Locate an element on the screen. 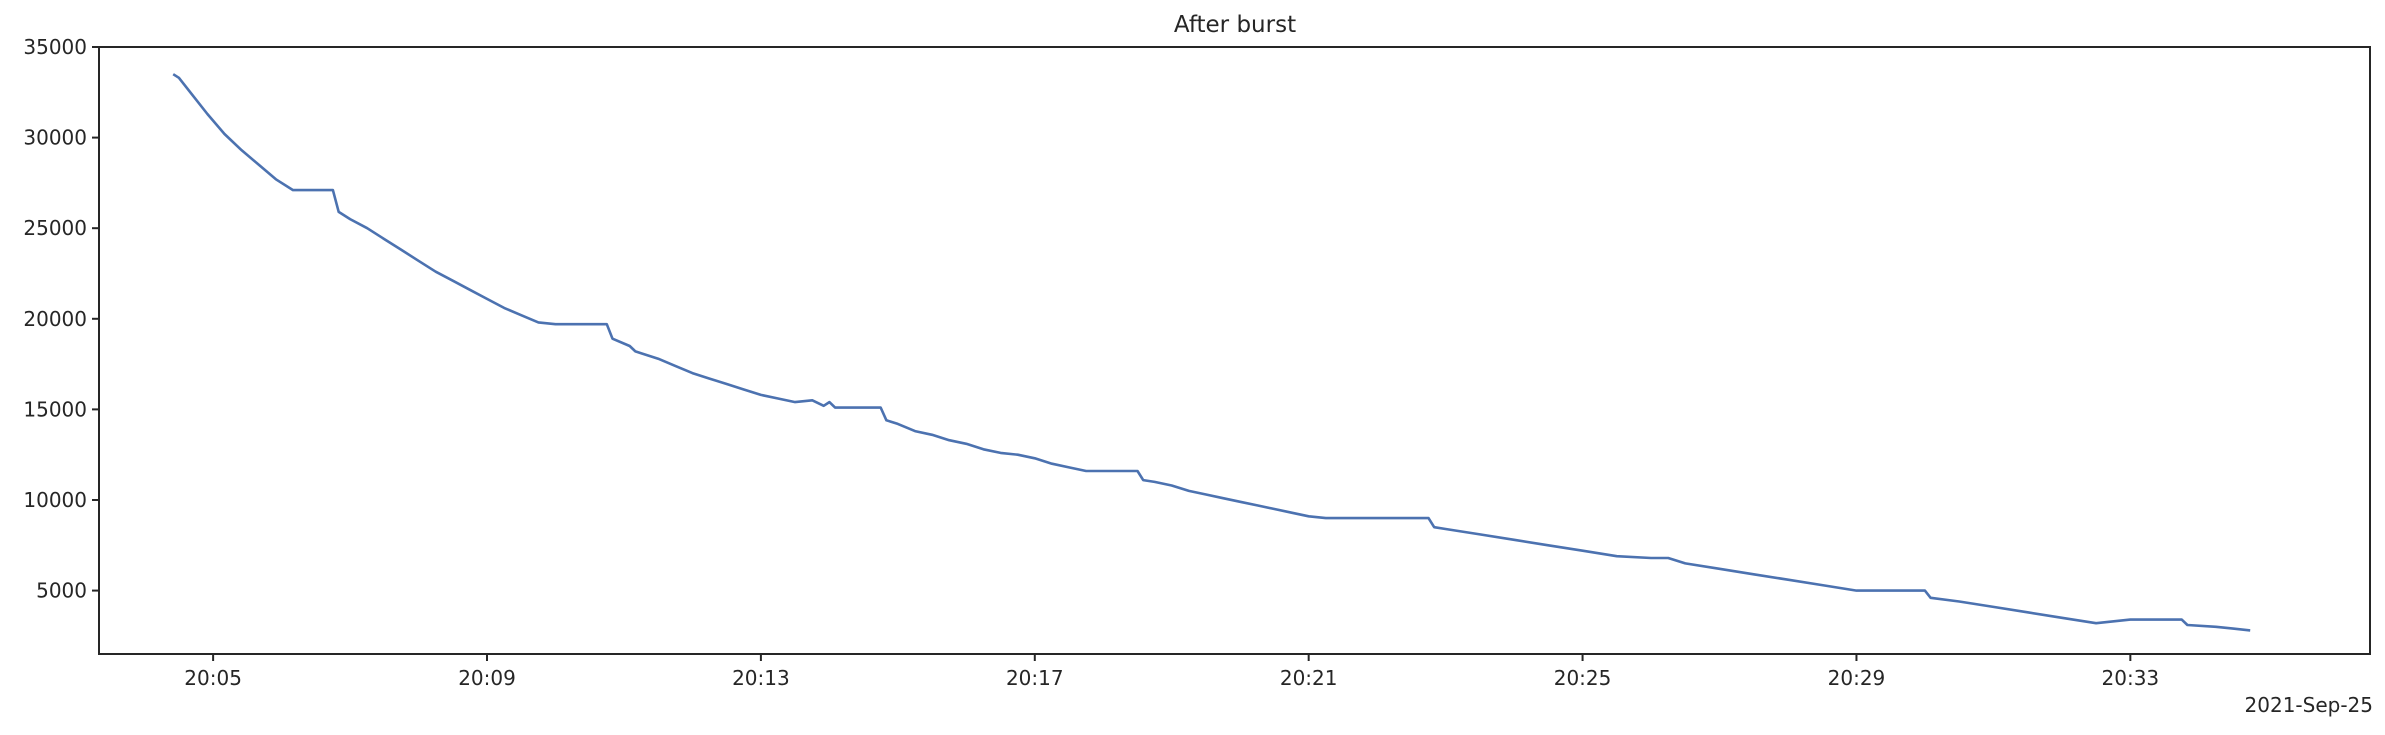 This screenshot has height=735, width=2385. y-axis: 5000 10000 15000 20000 25000 30000 35000 is located at coordinates (61, 319).